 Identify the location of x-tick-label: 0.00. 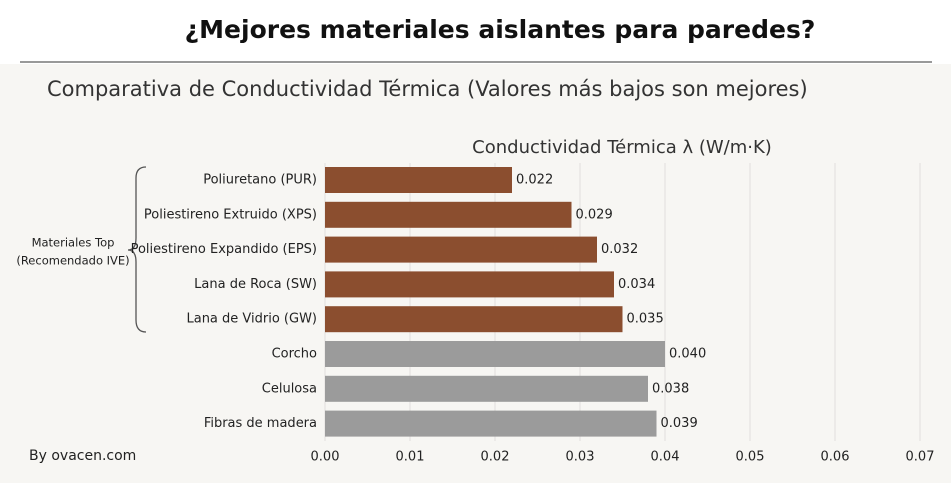
(325, 457).